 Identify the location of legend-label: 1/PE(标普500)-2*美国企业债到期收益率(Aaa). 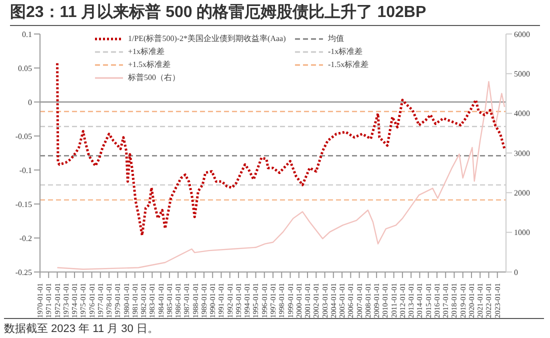
(207, 38).